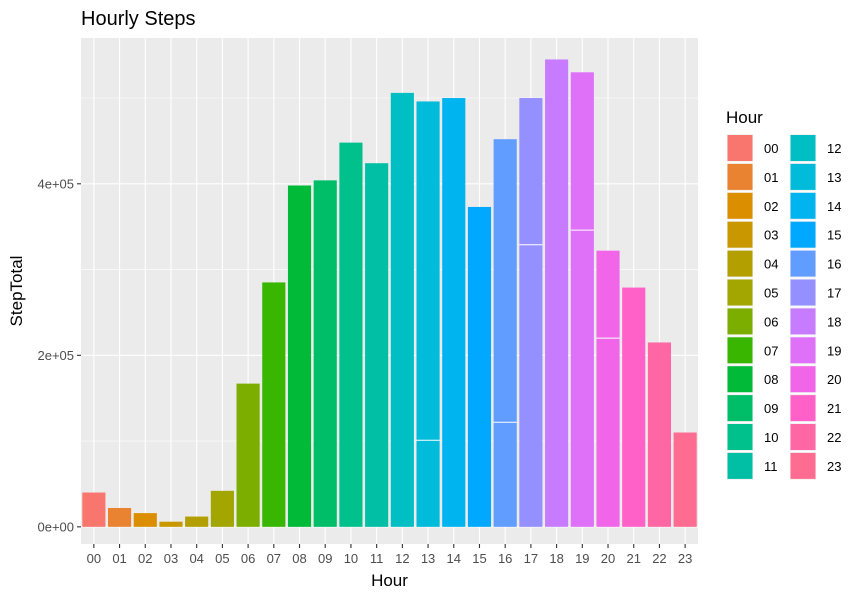 The image size is (861, 600). Describe the element at coordinates (834, 293) in the screenshot. I see `legend-label-17: 17` at that location.